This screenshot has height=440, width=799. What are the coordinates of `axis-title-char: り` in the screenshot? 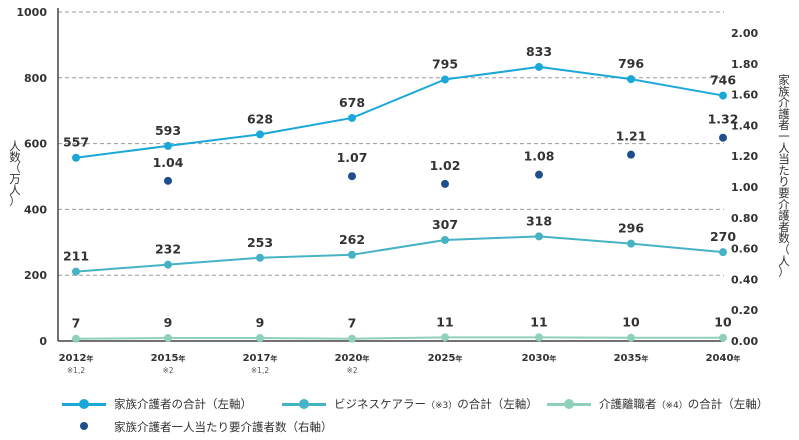 It's located at (784, 182).